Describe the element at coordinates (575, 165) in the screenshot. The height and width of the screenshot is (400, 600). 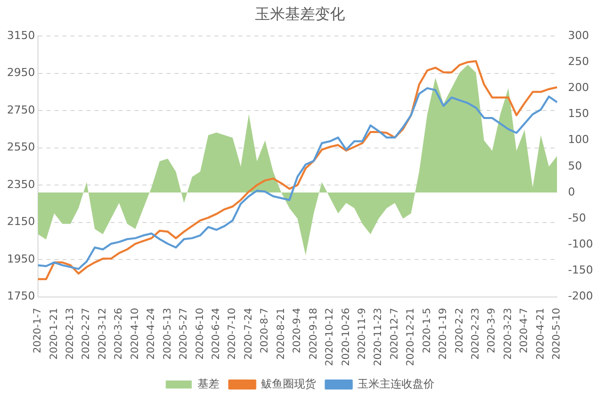
I see `y2-tick-label: 50` at that location.